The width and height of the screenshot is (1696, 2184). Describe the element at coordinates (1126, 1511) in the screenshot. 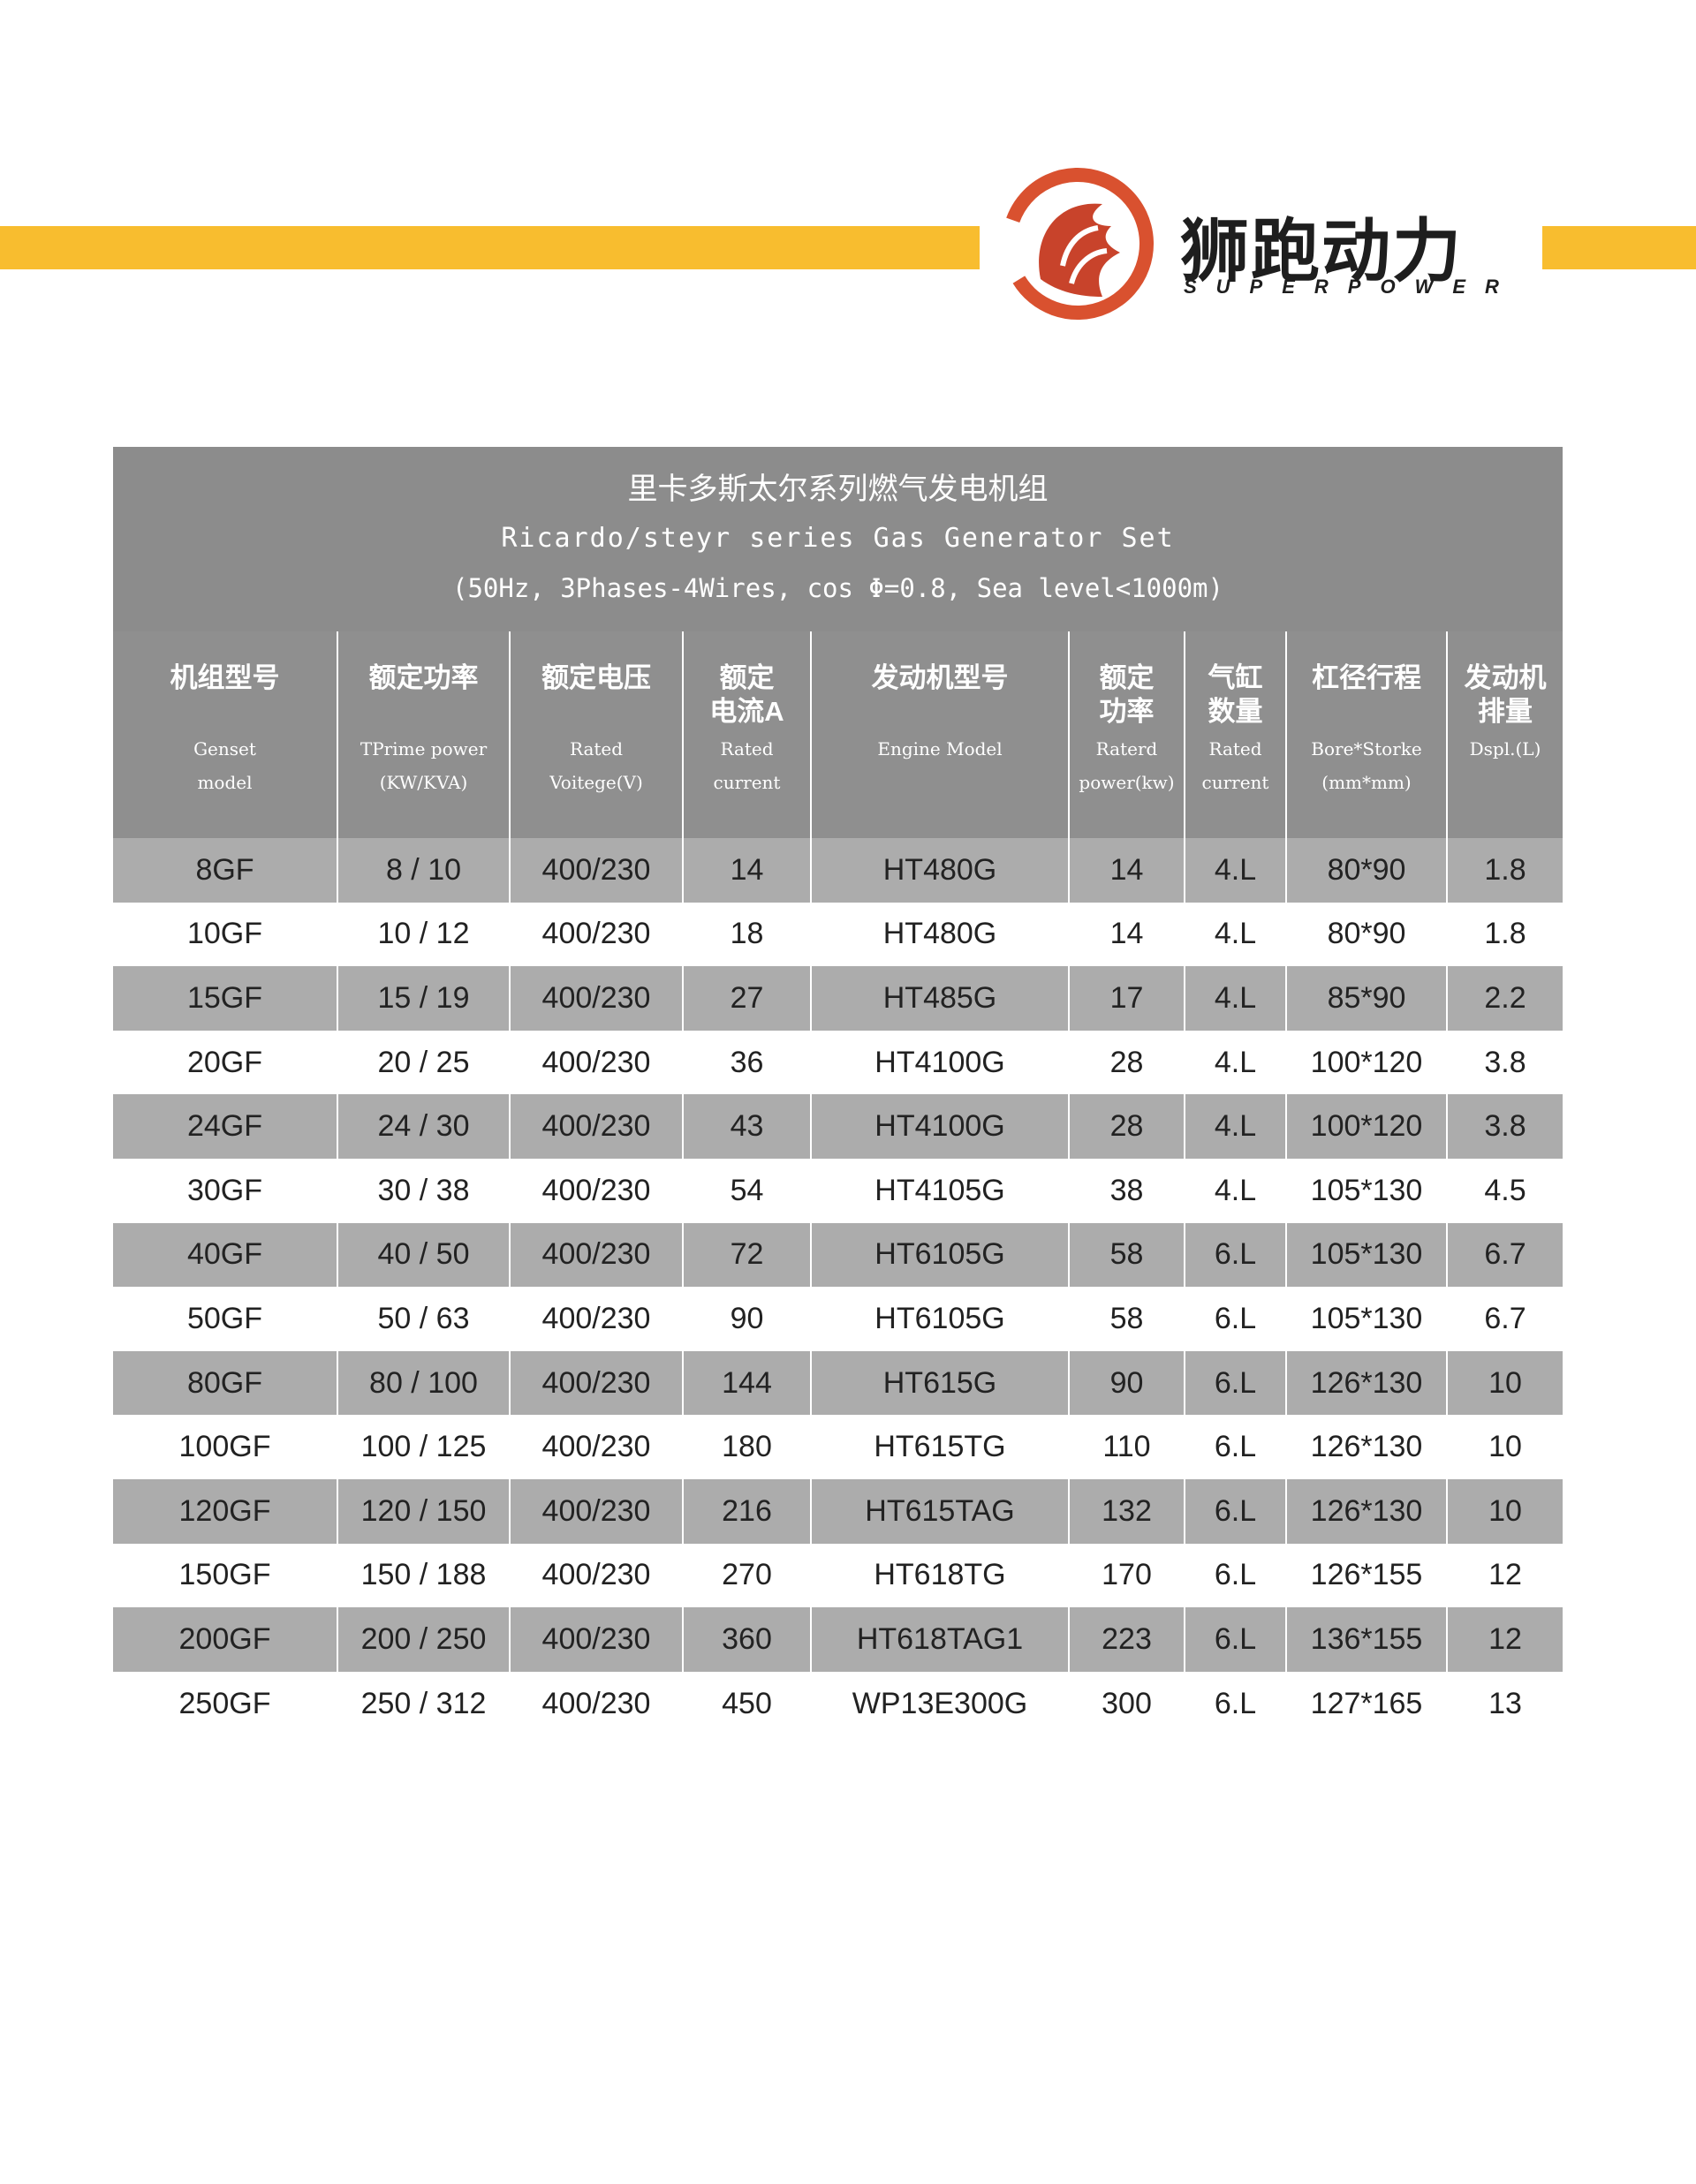

I see `table-cell: 132` at that location.